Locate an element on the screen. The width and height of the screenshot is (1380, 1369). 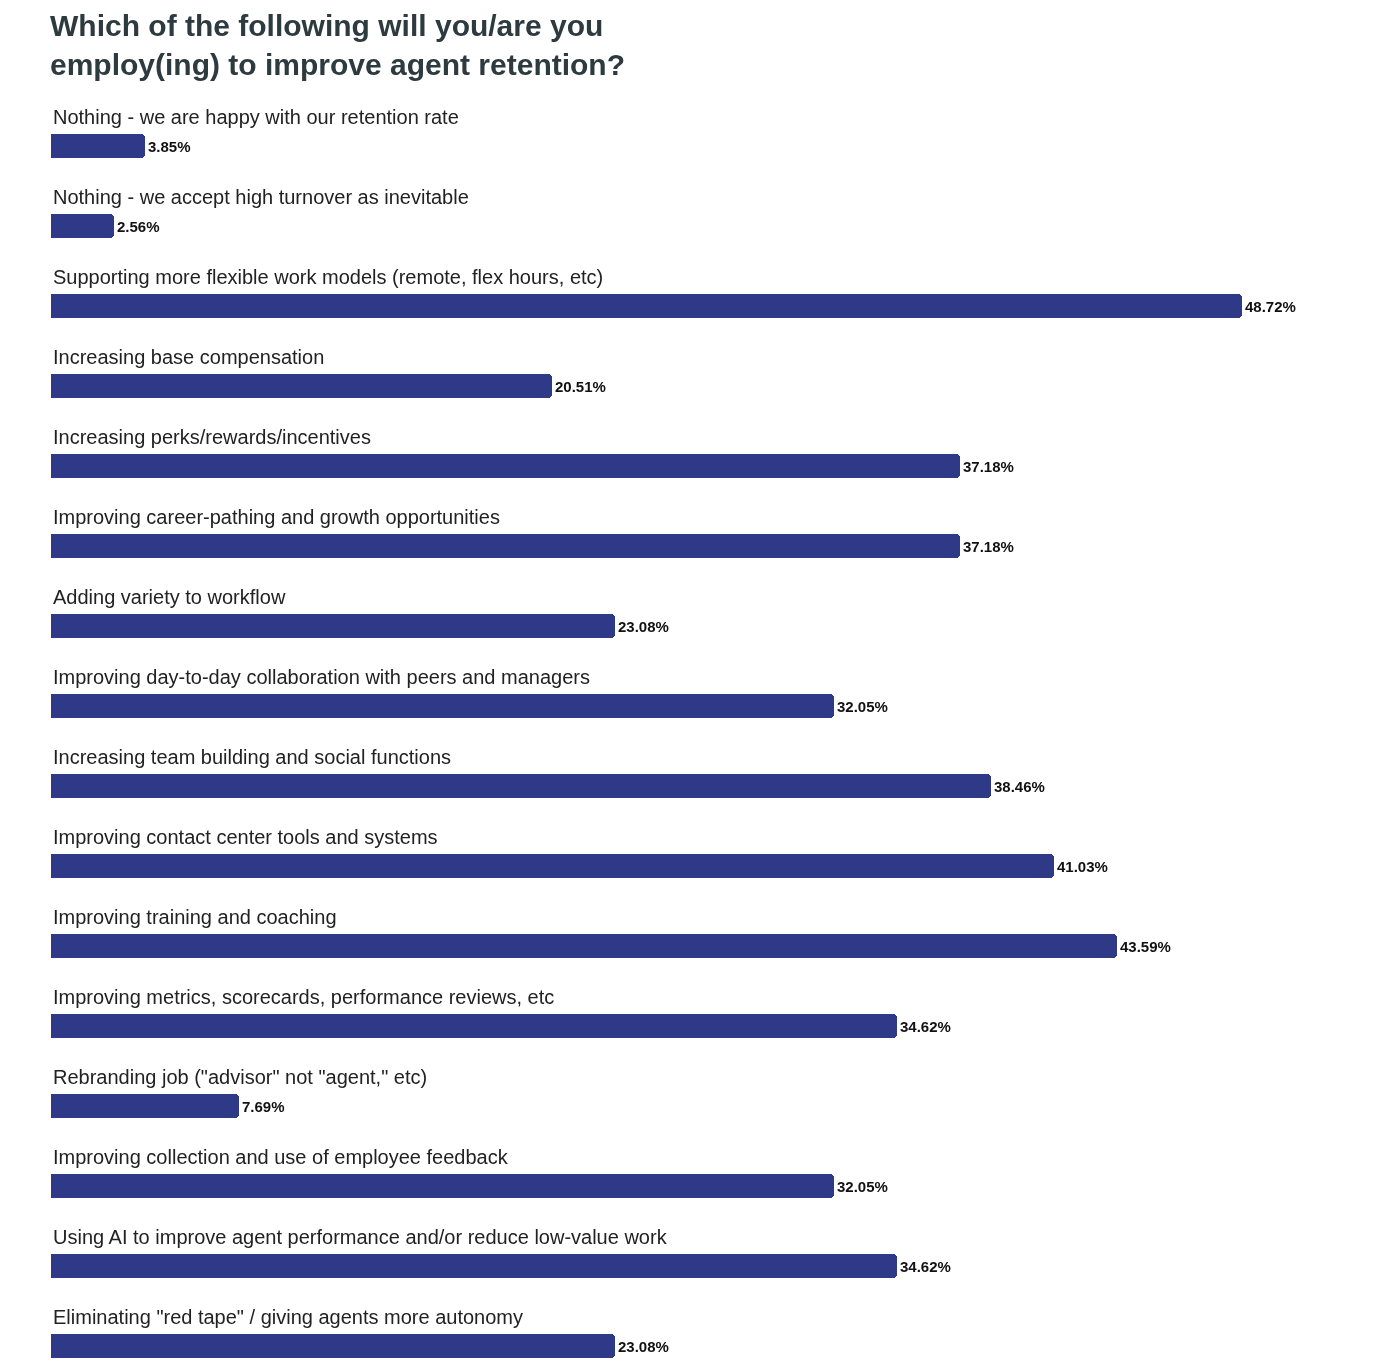
y-tick-label: Nothing - we accept high turnover as inevitable is located at coordinates (261, 197).